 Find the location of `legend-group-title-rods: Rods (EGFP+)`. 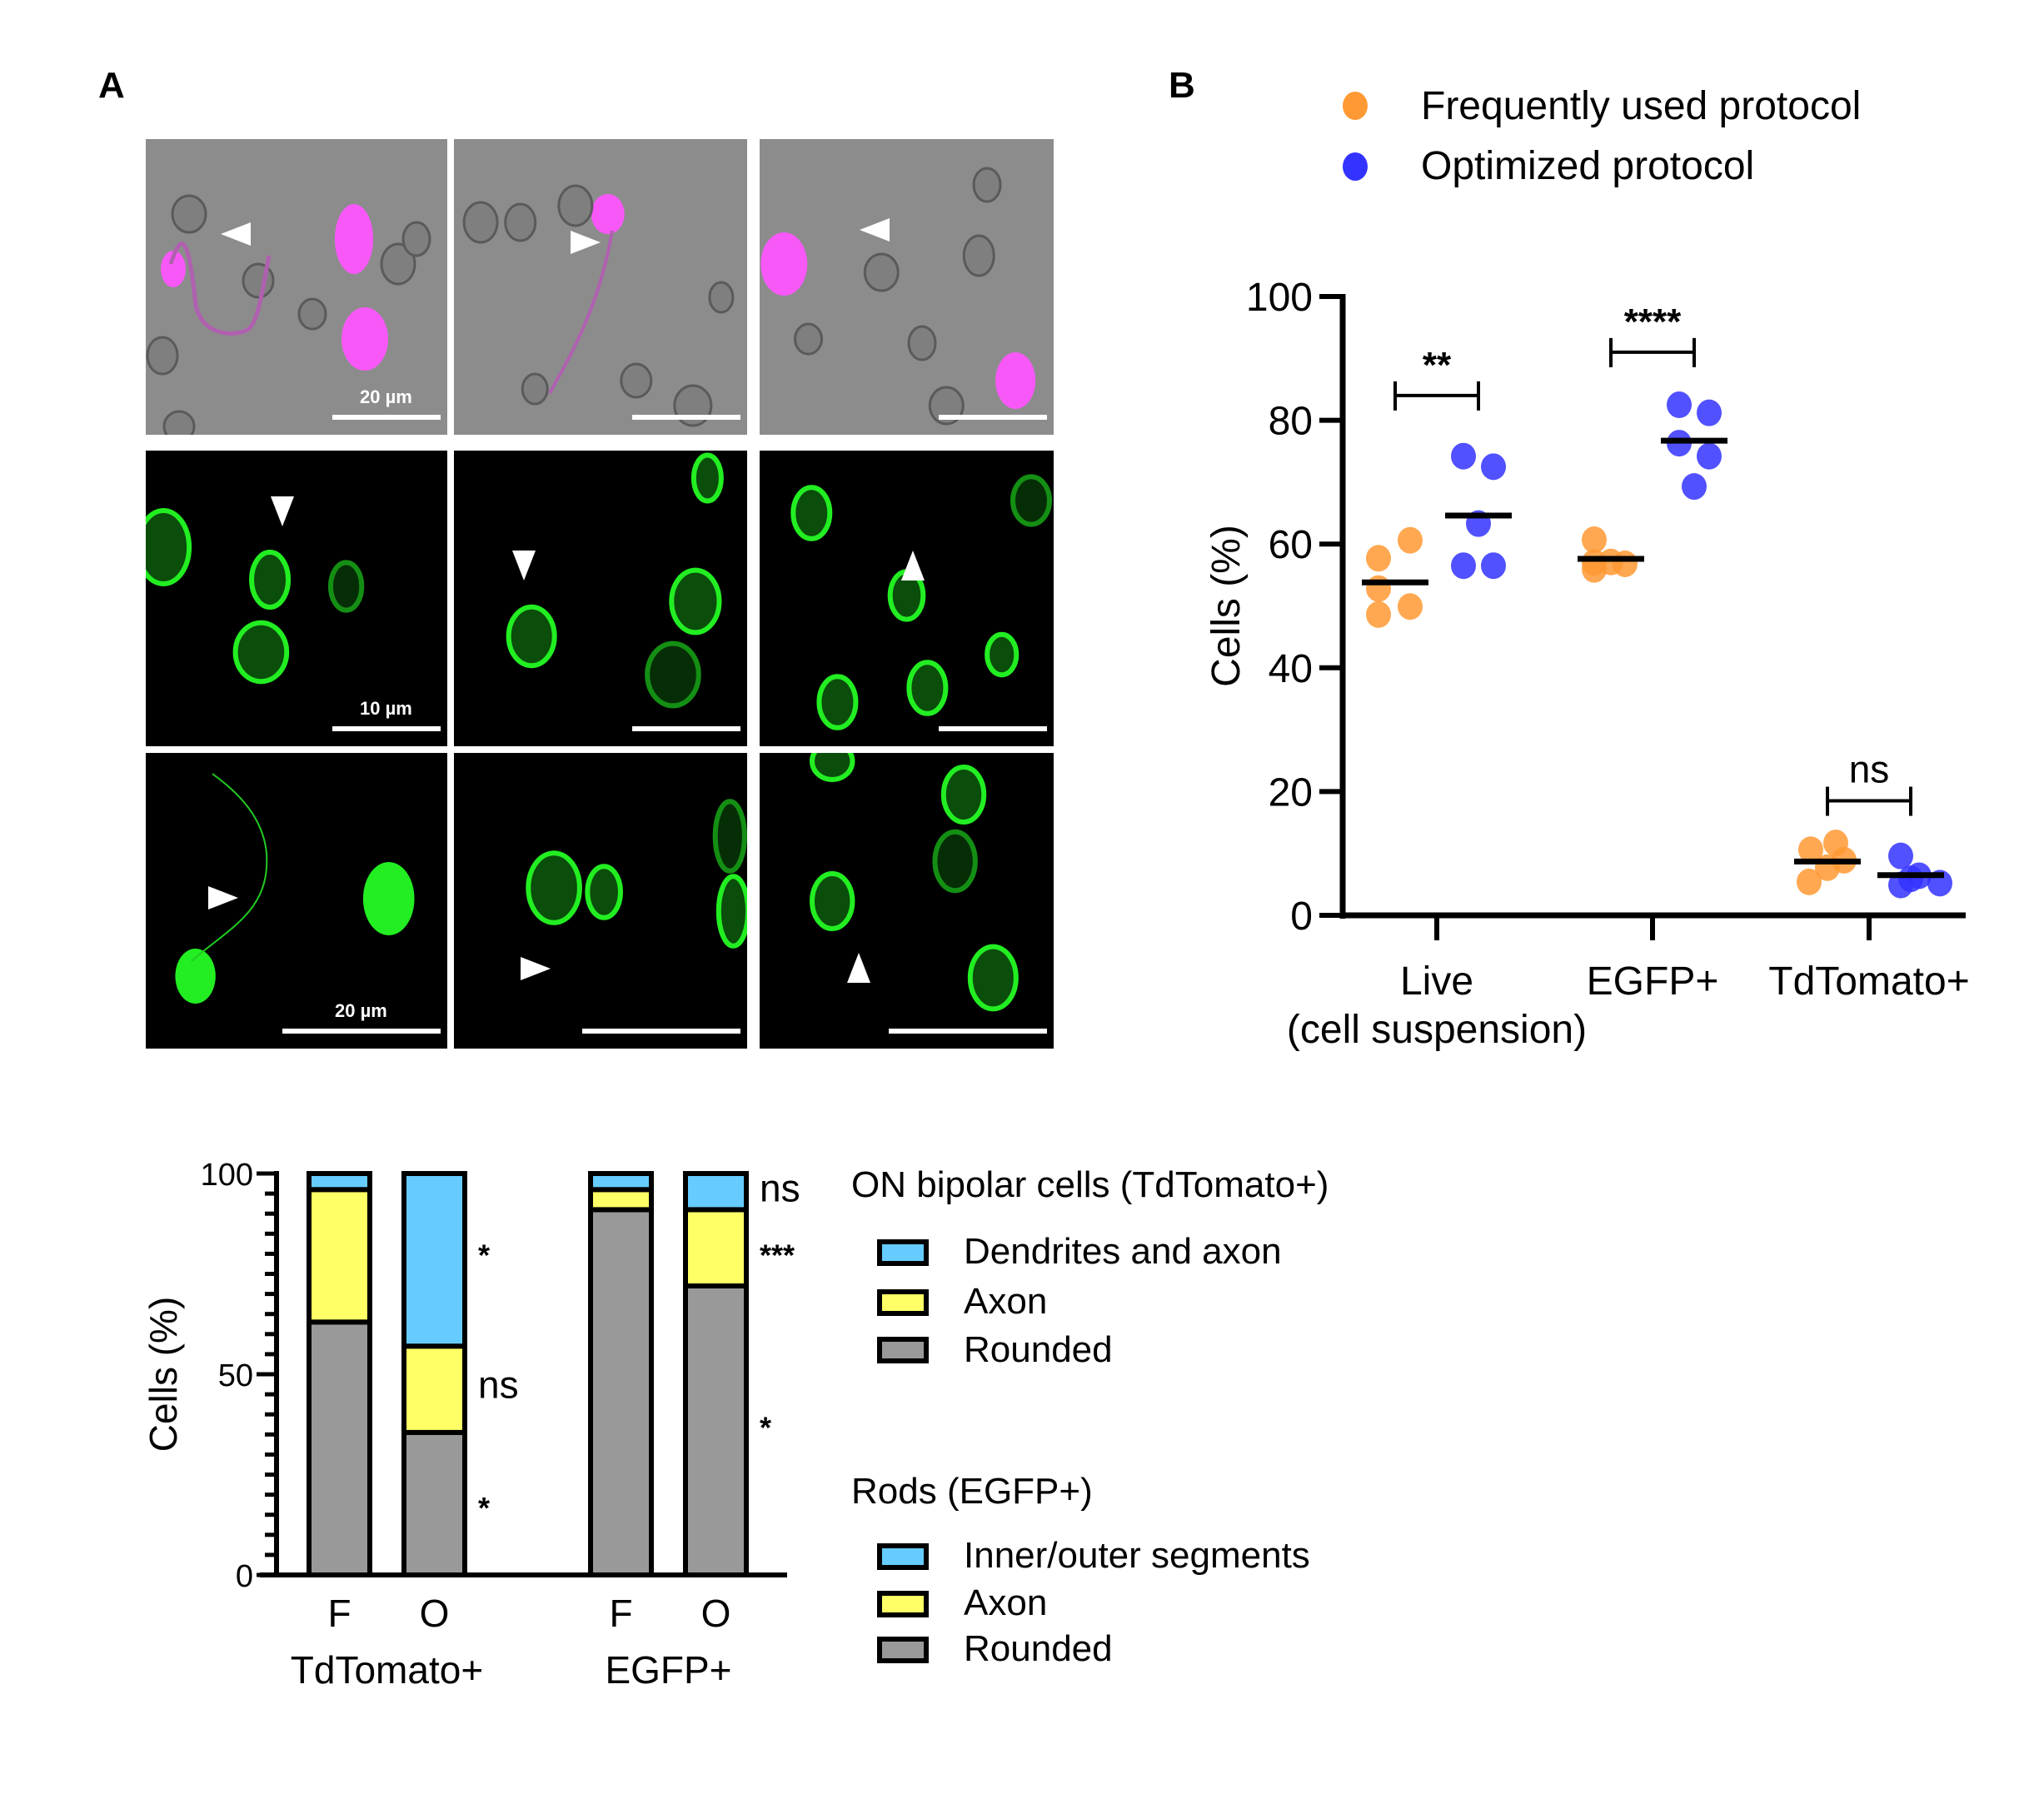

legend-group-title-rods: Rods (EGFP+) is located at coordinates (972, 1491).